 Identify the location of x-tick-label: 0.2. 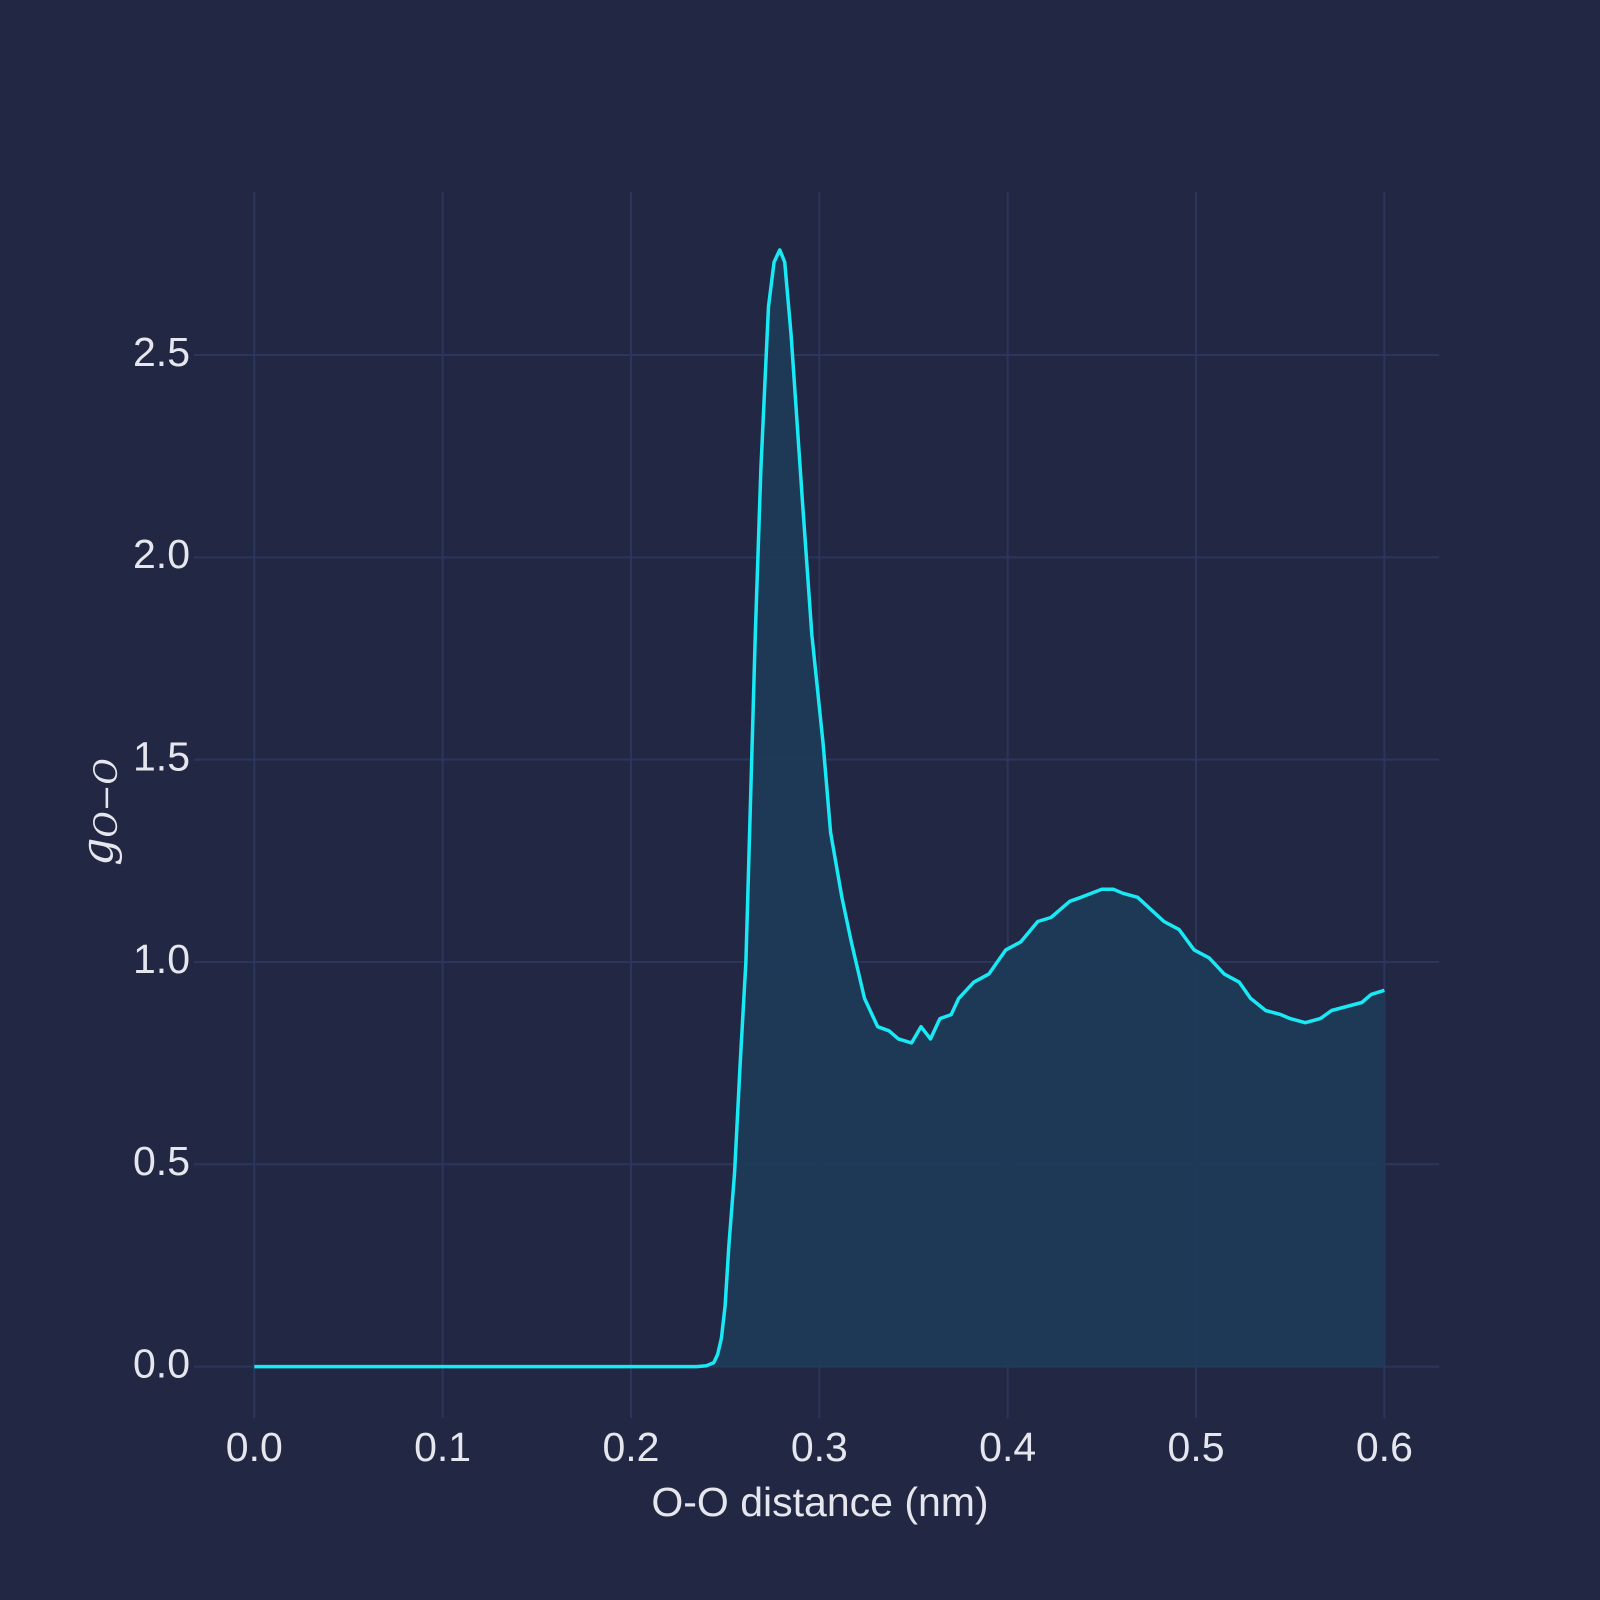
(630, 1447).